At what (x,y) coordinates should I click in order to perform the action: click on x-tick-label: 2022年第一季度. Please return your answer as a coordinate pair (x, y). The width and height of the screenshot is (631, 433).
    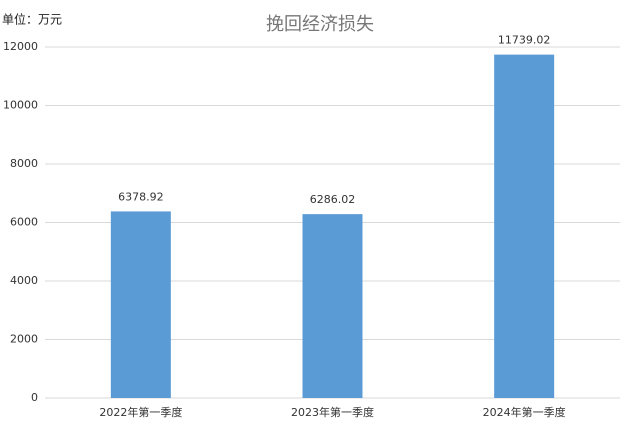
    Looking at the image, I should click on (140, 412).